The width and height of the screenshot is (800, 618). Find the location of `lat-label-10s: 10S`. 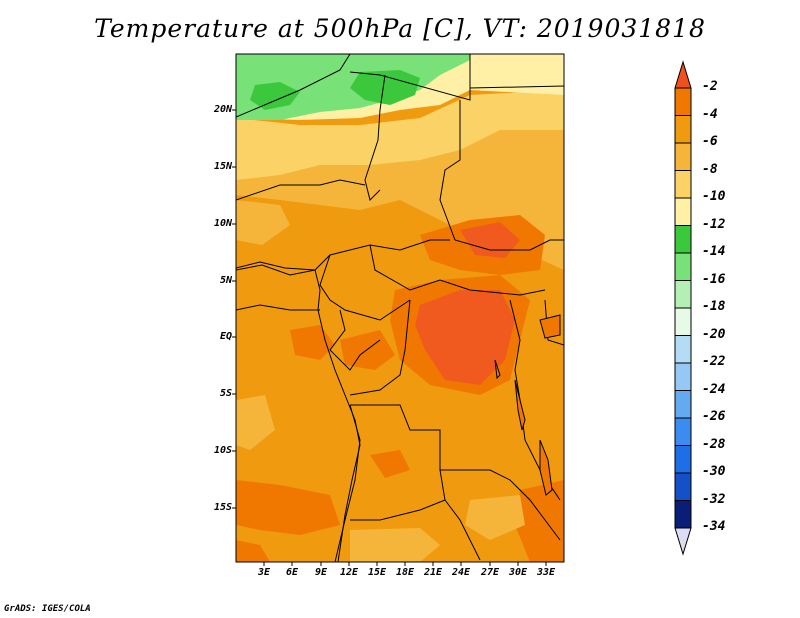

lat-label-10s: 10S is located at coordinates (222, 450).